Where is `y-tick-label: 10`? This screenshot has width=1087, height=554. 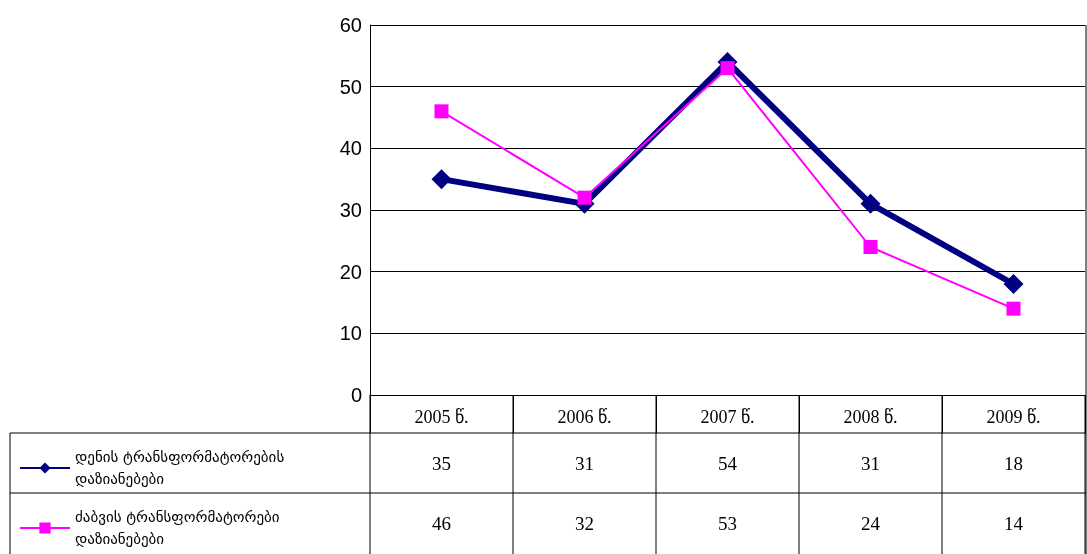 y-tick-label: 10 is located at coordinates (350, 333).